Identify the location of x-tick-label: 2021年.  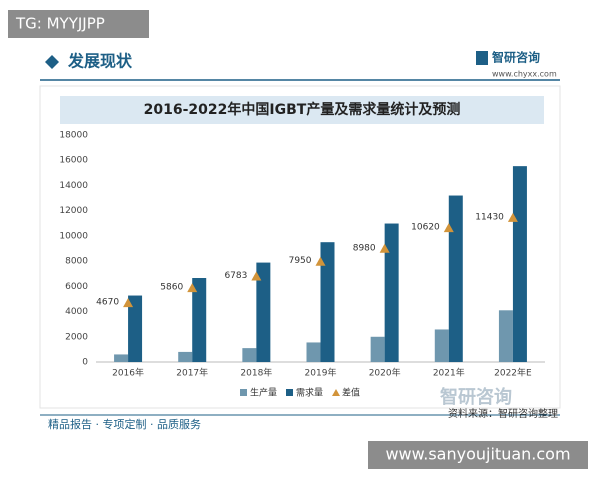
(449, 373).